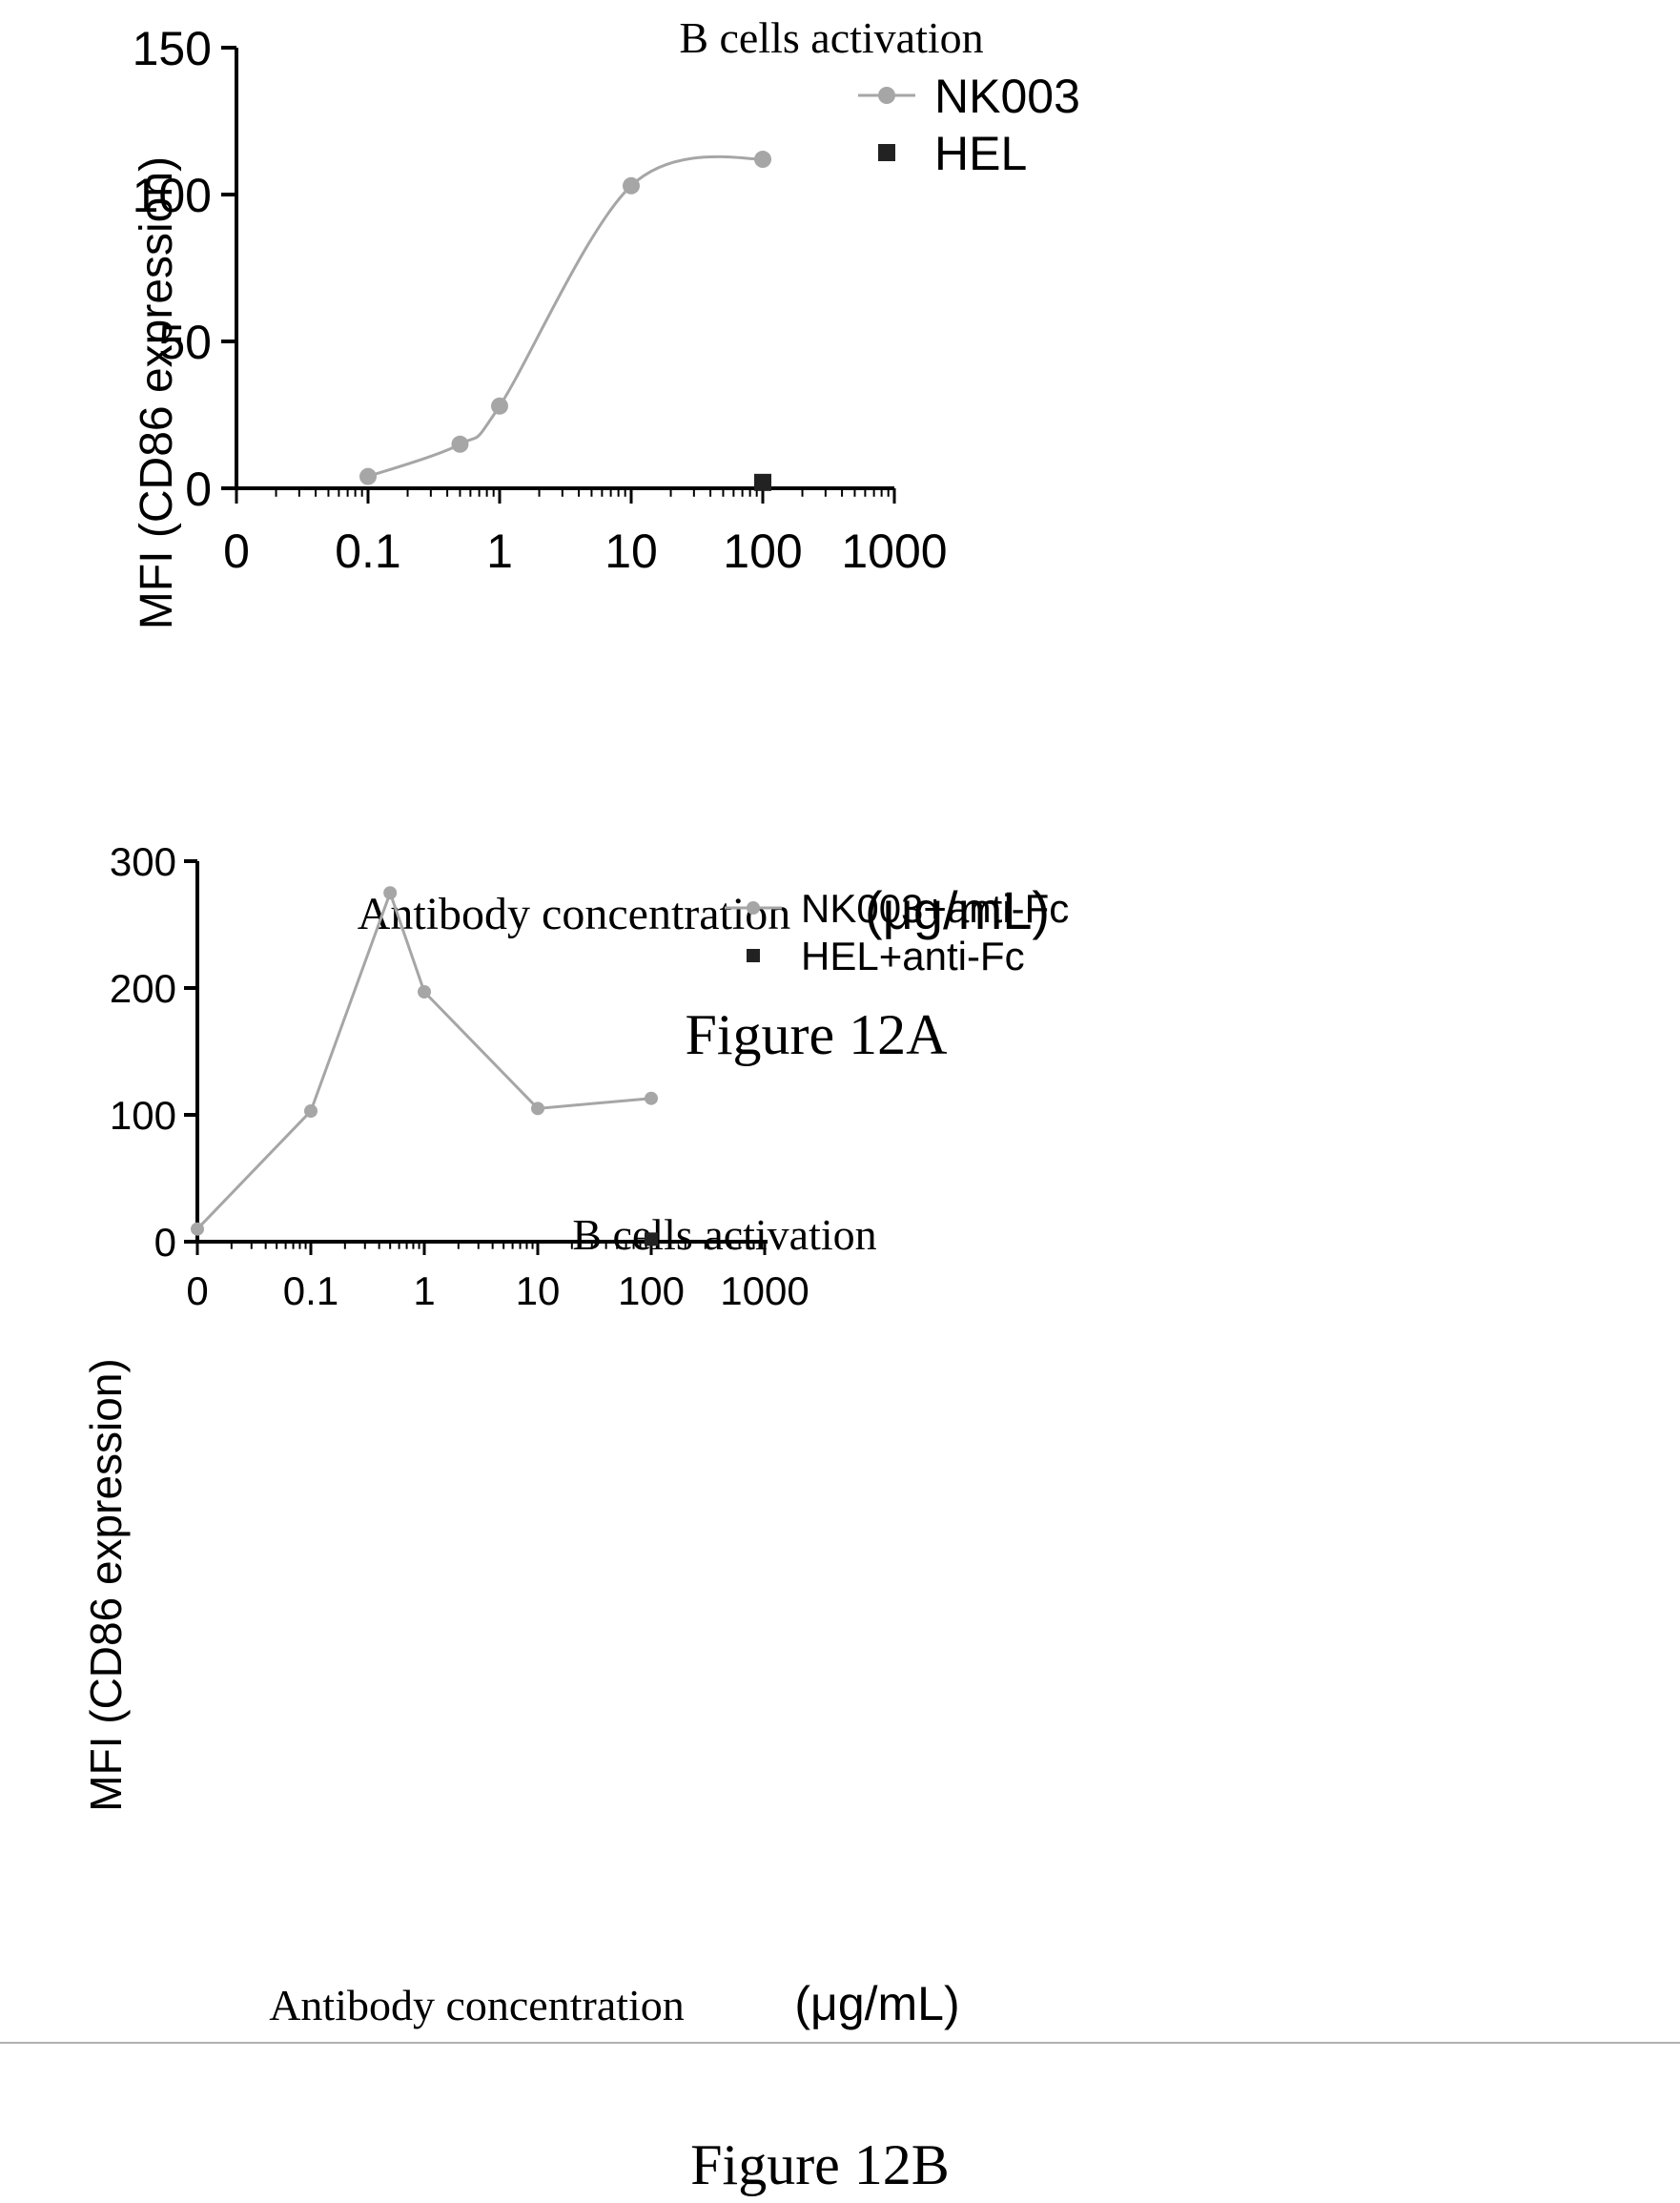 The height and width of the screenshot is (2203, 1680). I want to click on chart-12a-x-tick-label: 0, so click(236, 551).